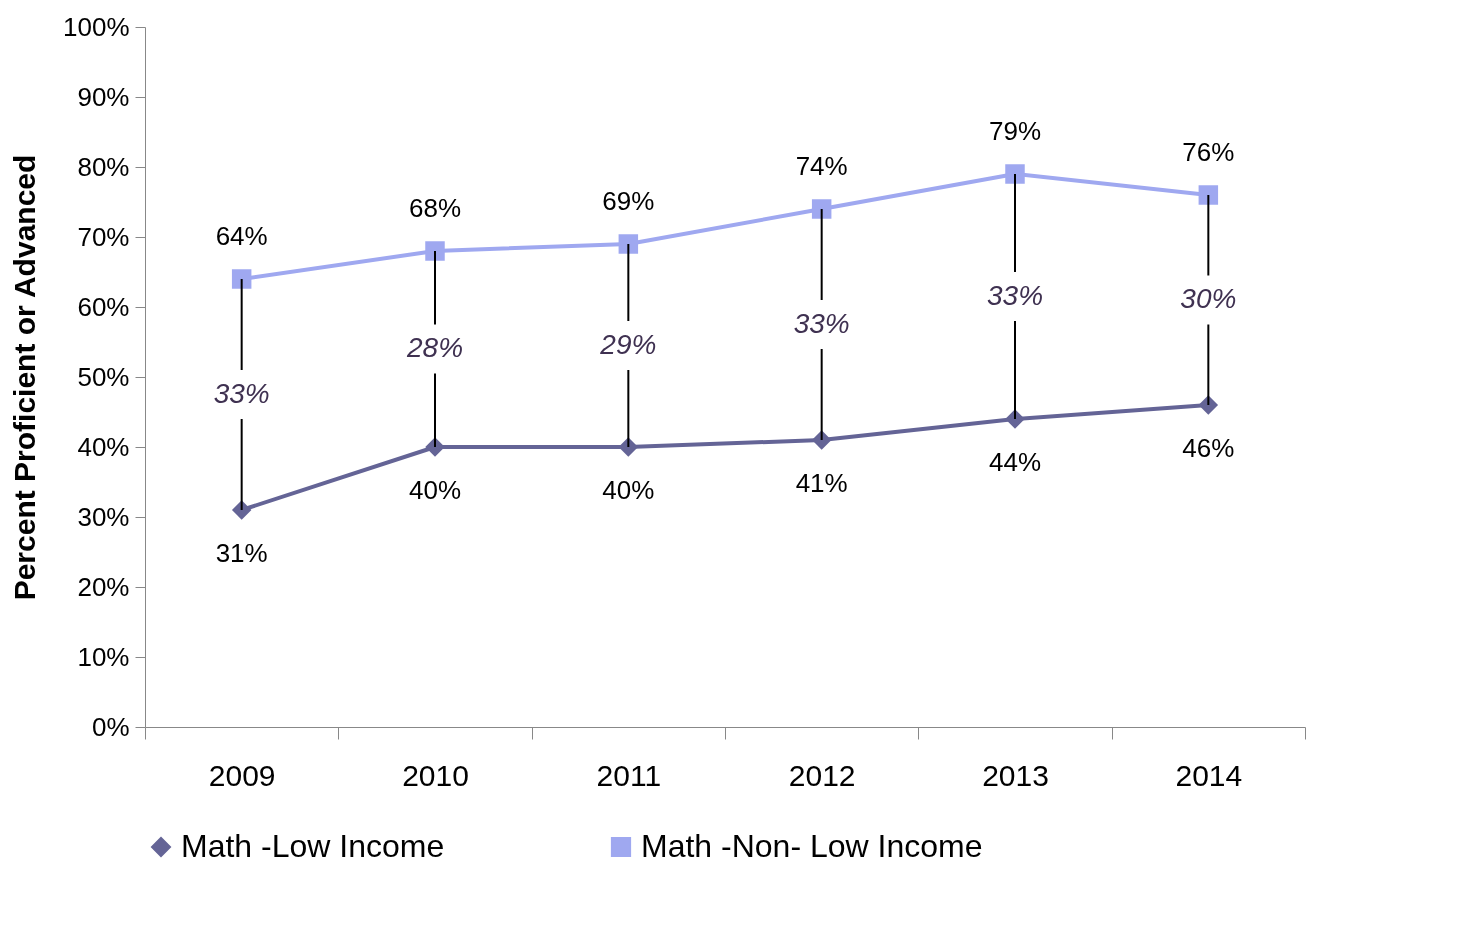  Describe the element at coordinates (103, 376) in the screenshot. I see `y-tick-label: 50%` at that location.